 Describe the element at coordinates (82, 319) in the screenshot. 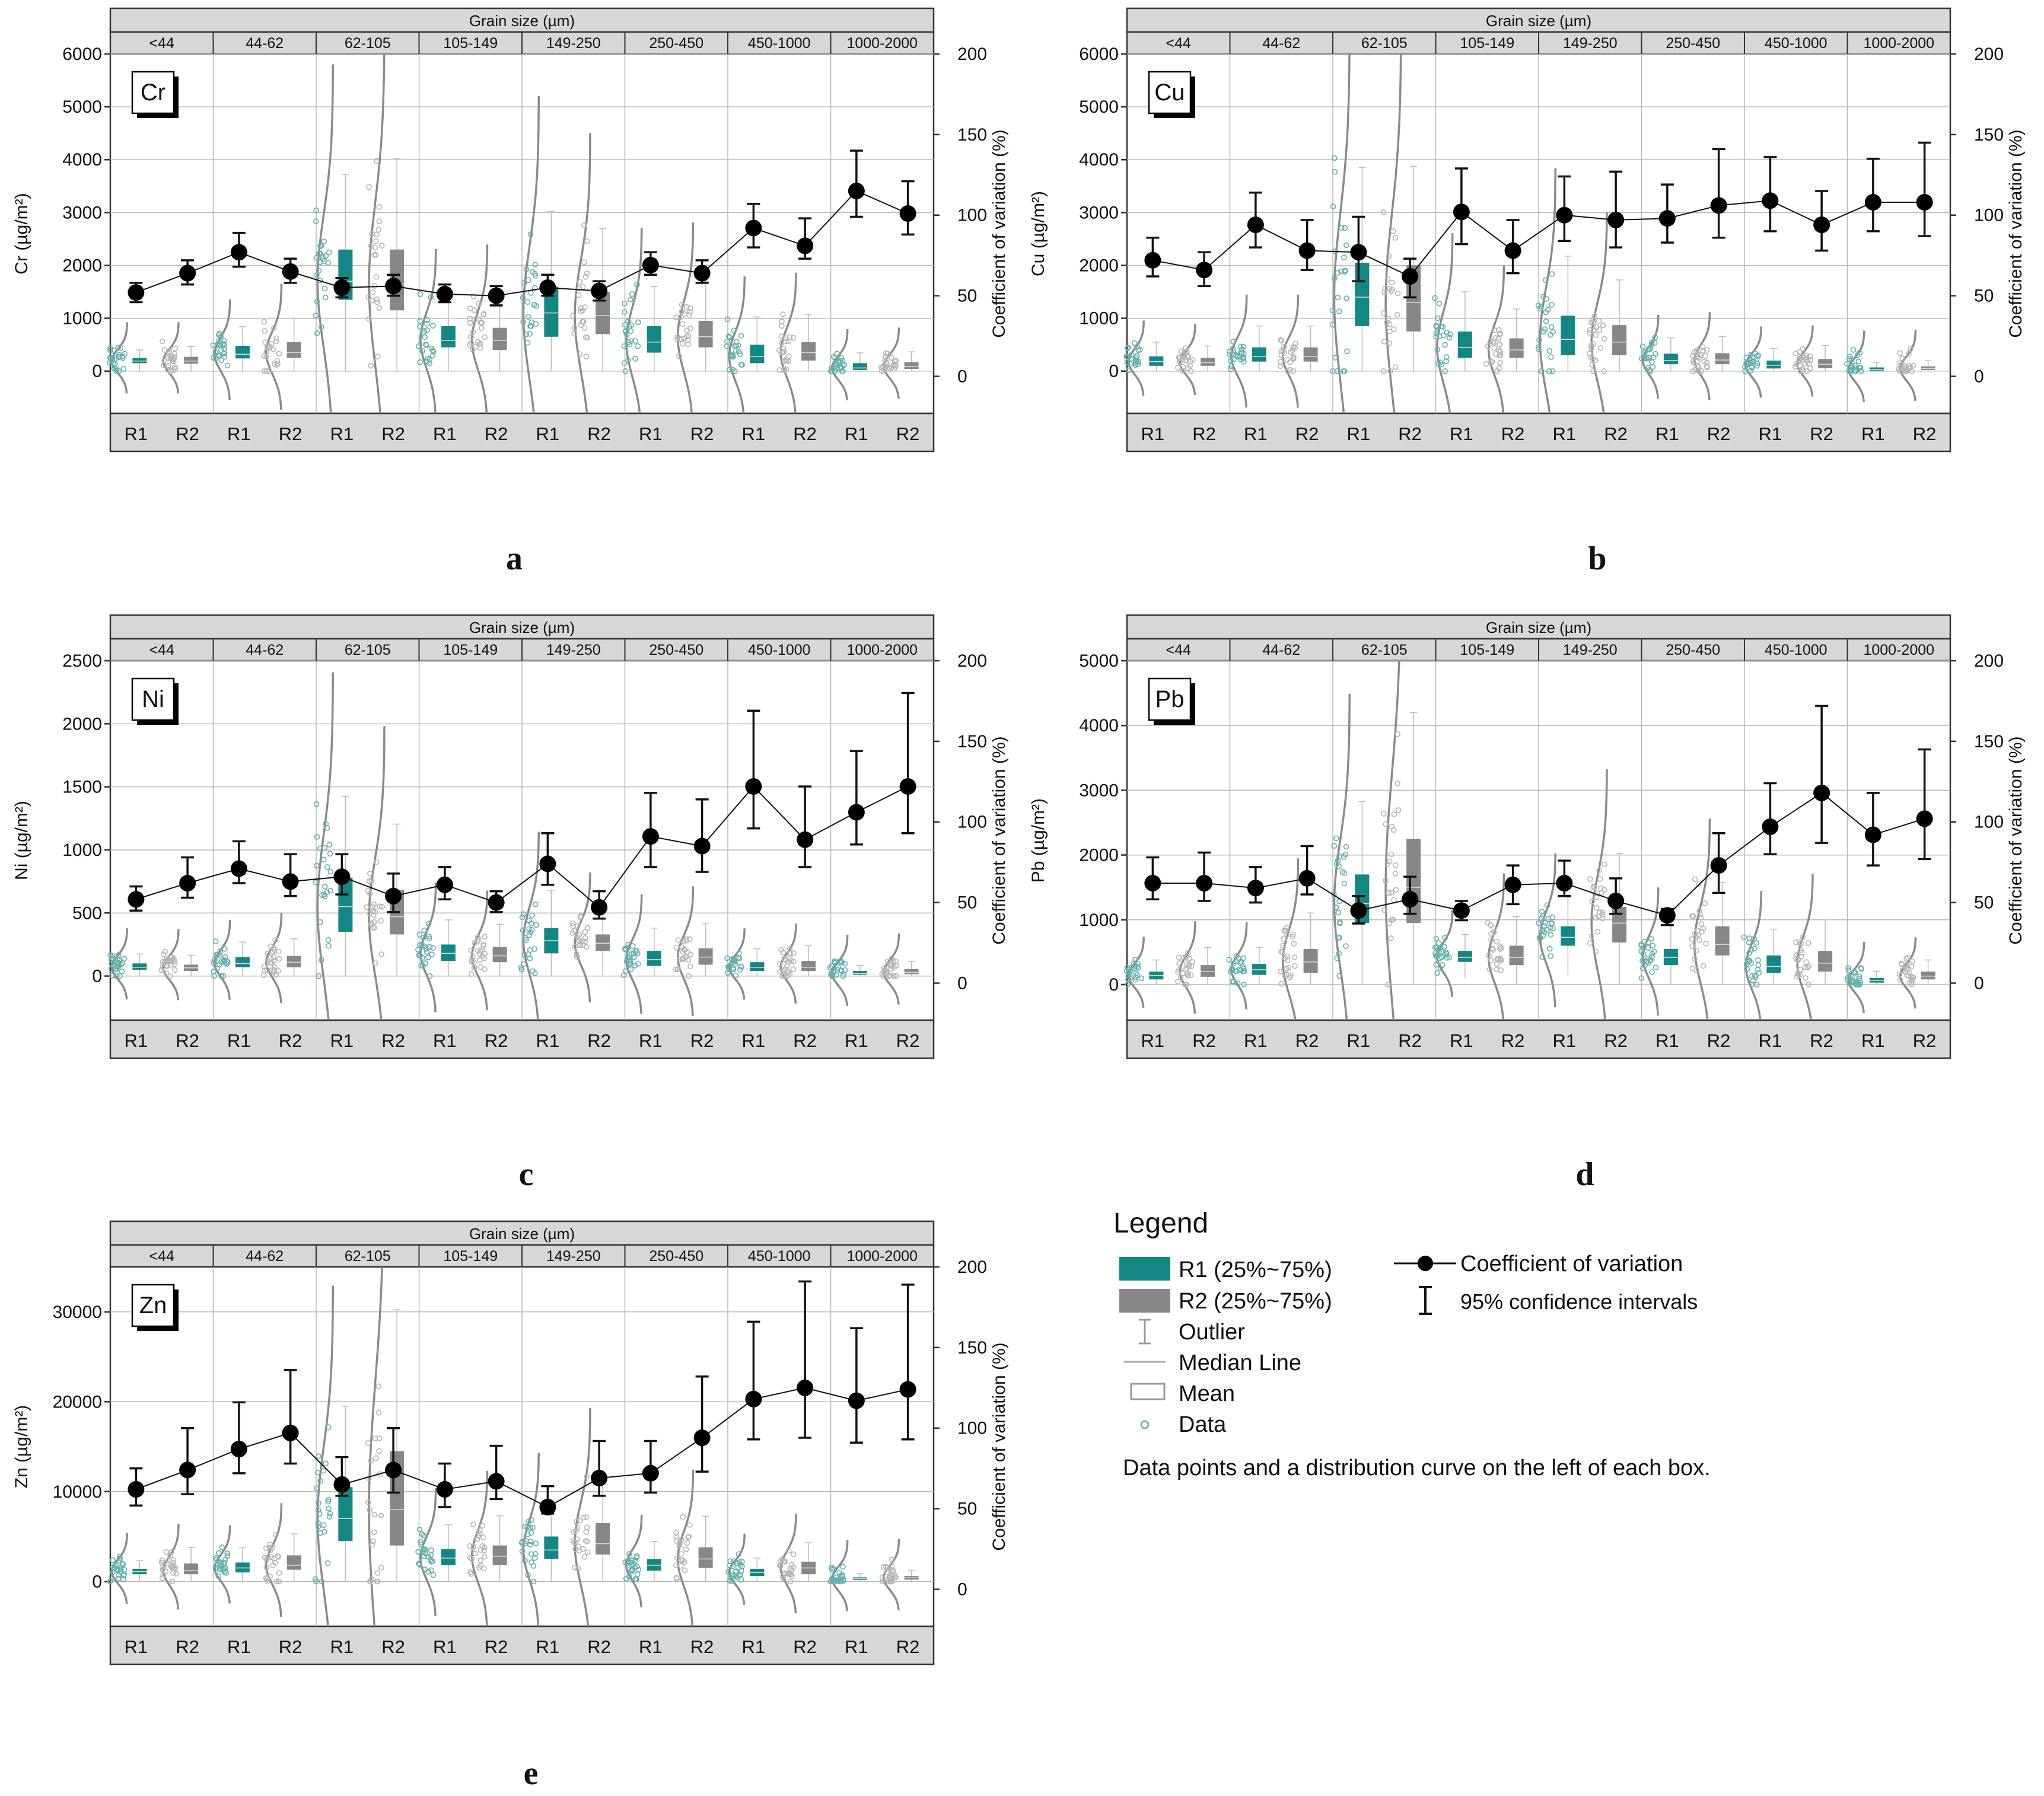

I see `y-tick-label: 1000` at that location.